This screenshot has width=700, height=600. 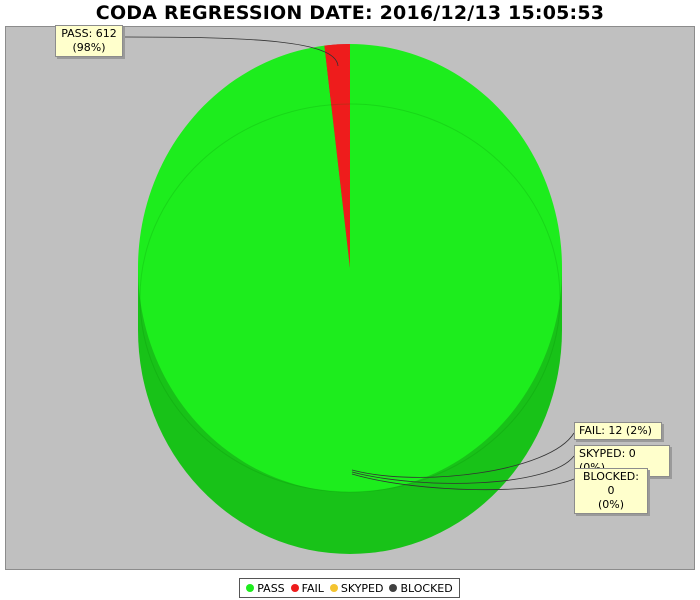 I want to click on leader-line-blocked, so click(x=463, y=482).